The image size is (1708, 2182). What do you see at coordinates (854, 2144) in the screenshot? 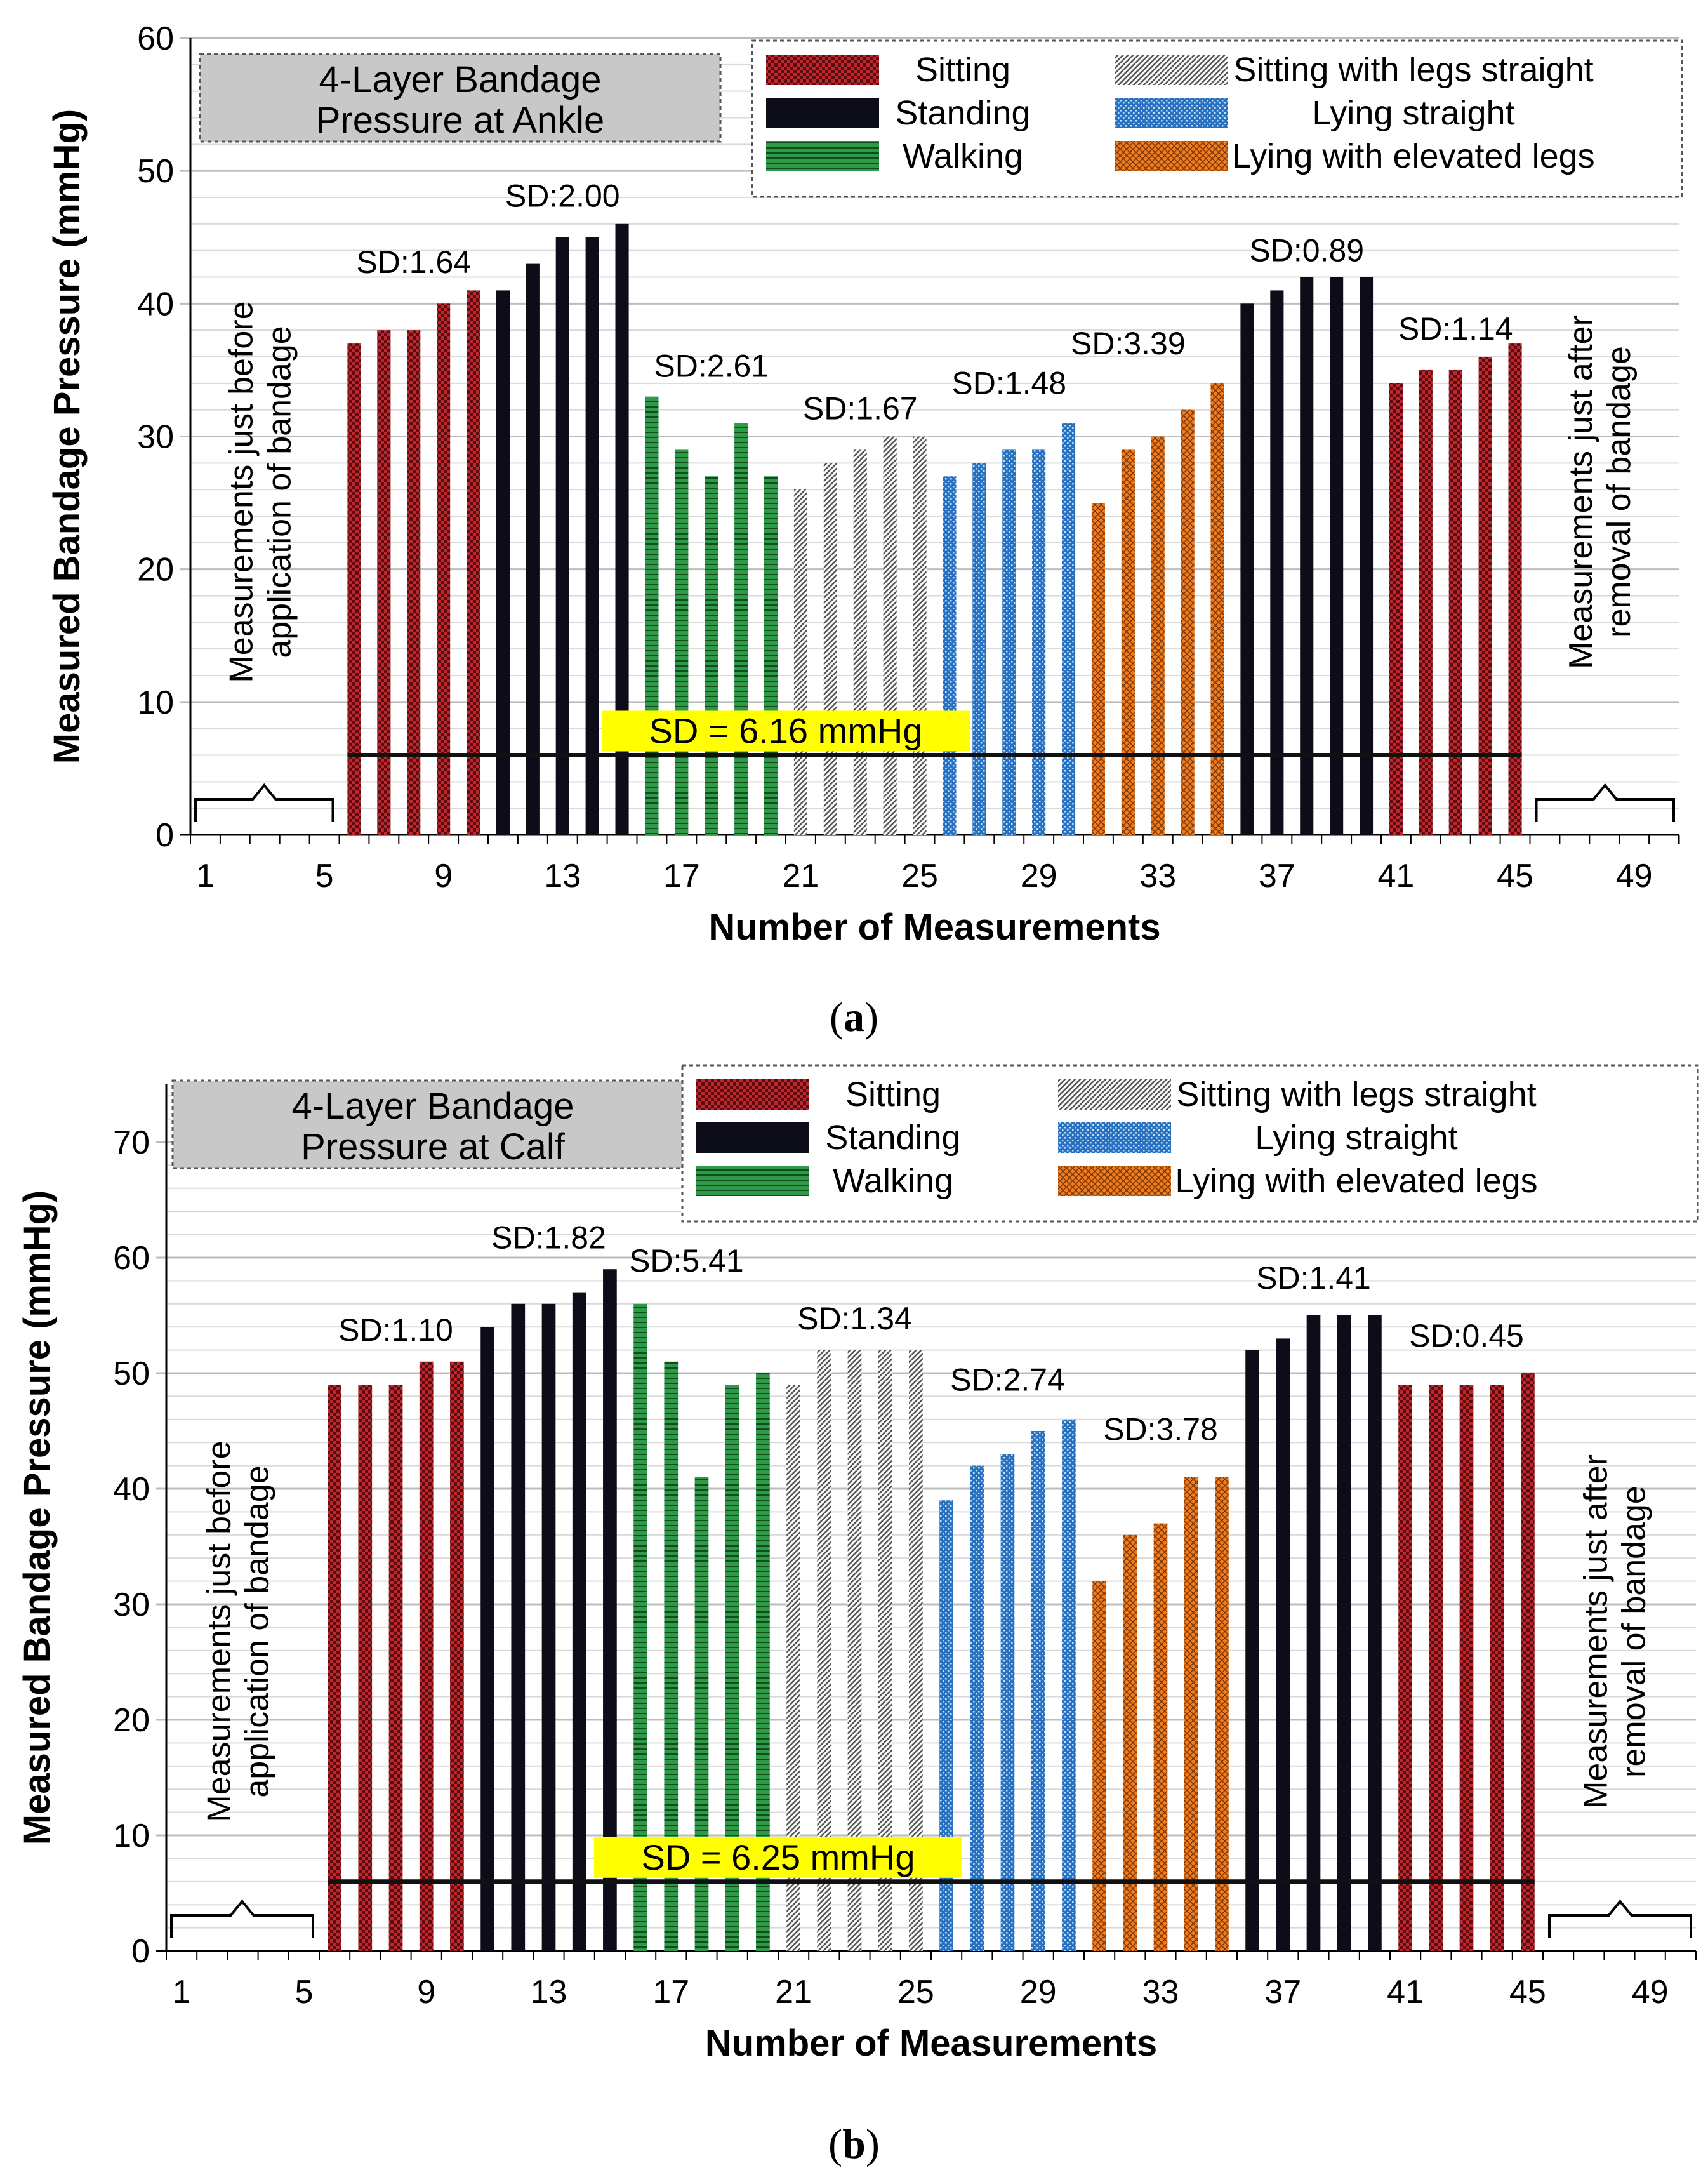
I see `caption-b: (b)` at bounding box center [854, 2144].